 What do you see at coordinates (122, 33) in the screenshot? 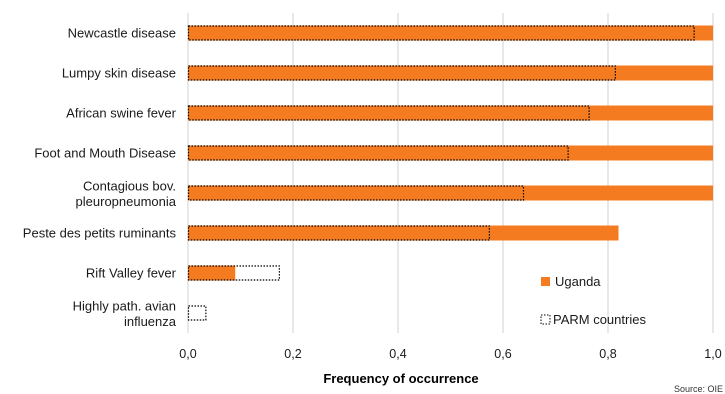
I see `category-label: Newcastle disease` at bounding box center [122, 33].